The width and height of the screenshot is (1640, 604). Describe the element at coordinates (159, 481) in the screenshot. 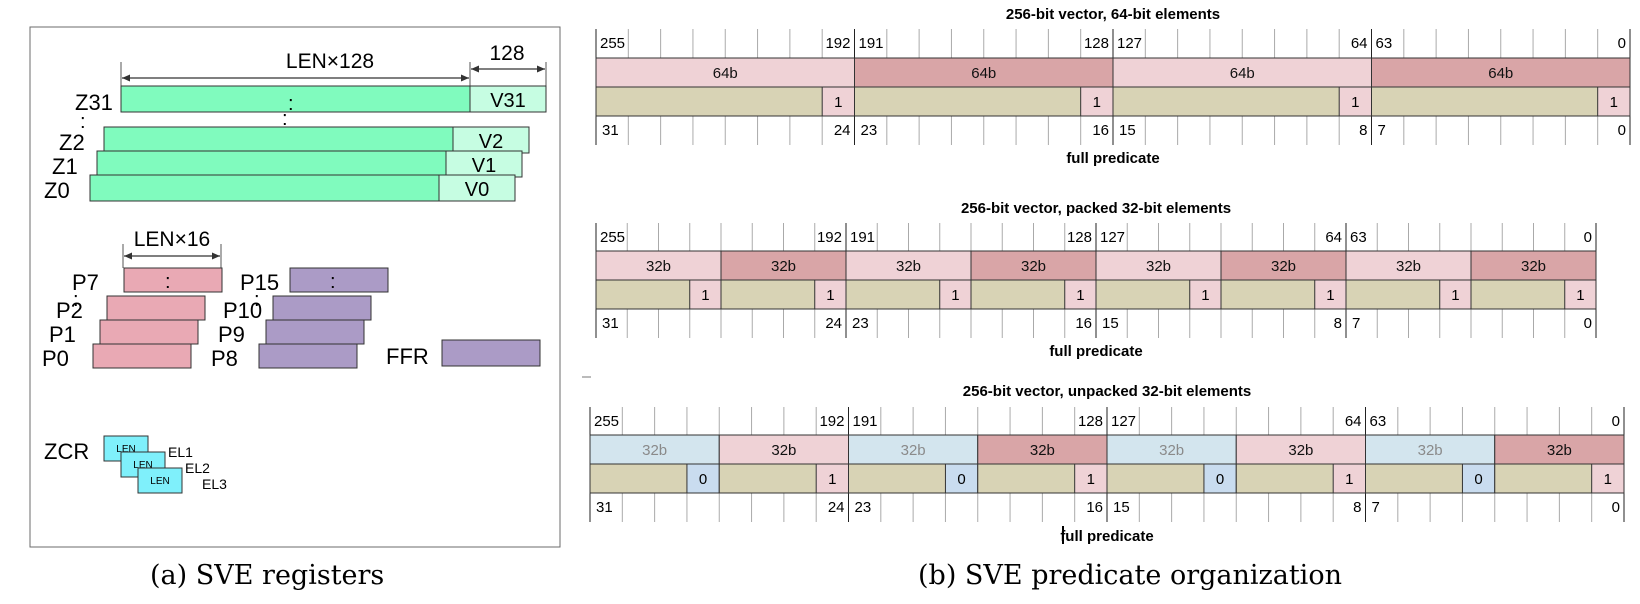

I see `zcr-el3-box-label: LEN` at that location.